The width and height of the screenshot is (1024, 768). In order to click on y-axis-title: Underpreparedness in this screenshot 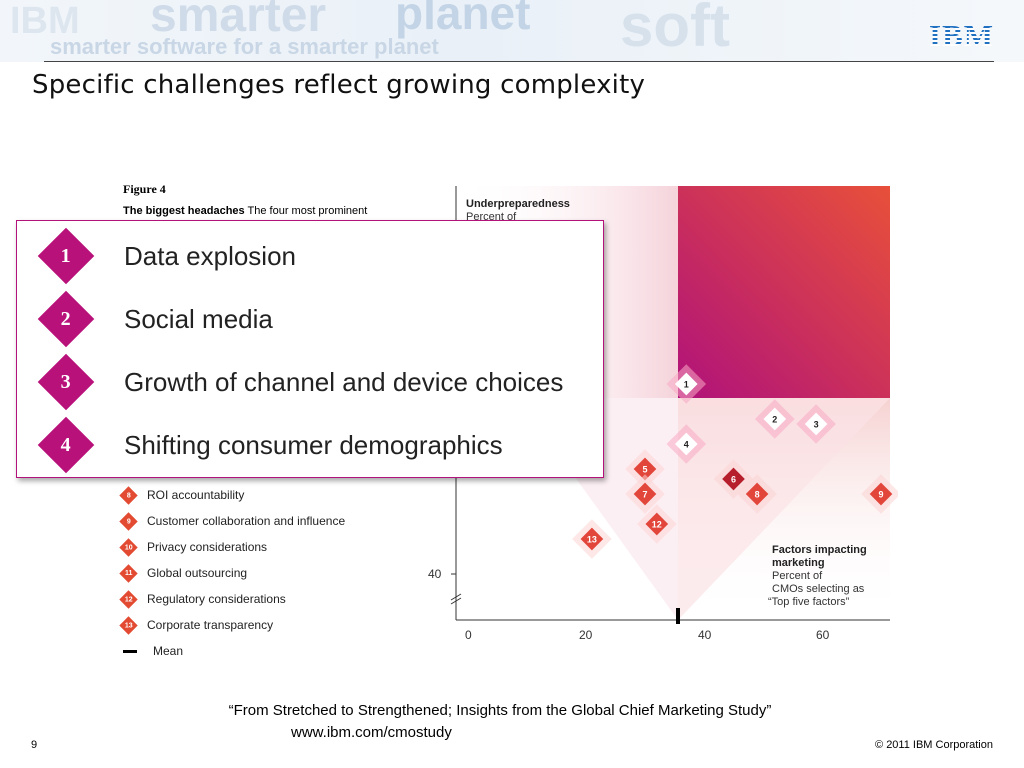, I will do `click(518, 204)`.